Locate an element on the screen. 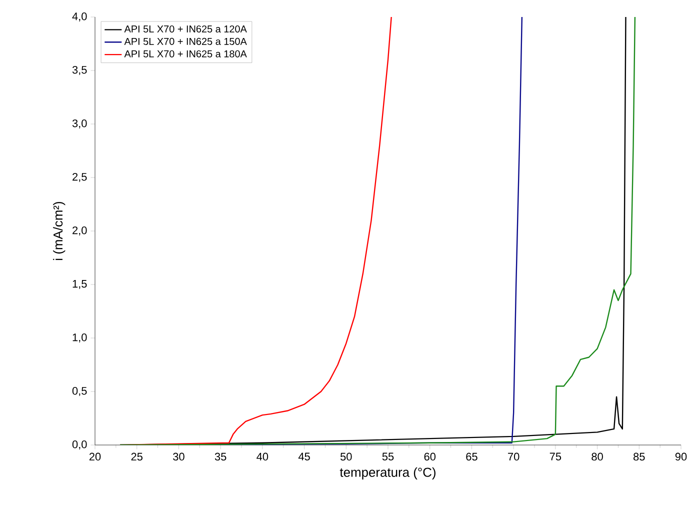 This screenshot has width=692, height=515. y-axis-title: i (mA/cm²) is located at coordinates (59, 231).